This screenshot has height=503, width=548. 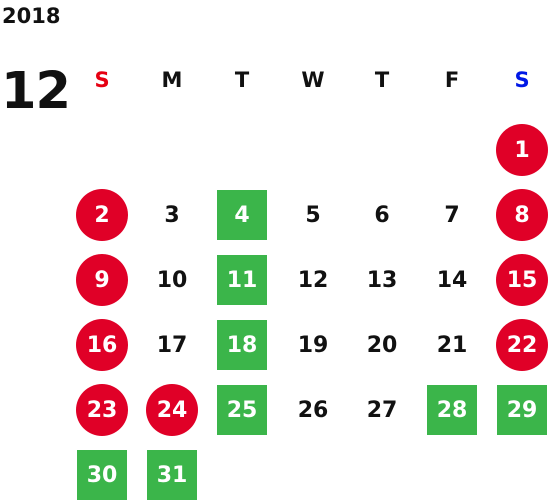 I want to click on calendar-day-6: 6, so click(x=382, y=215).